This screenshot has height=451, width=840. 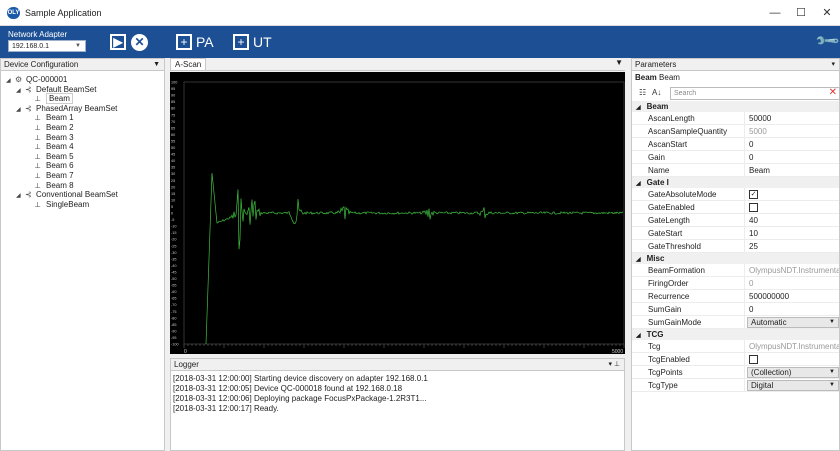 What do you see at coordinates (688, 233) in the screenshot?
I see `property-name: GateStart` at bounding box center [688, 233].